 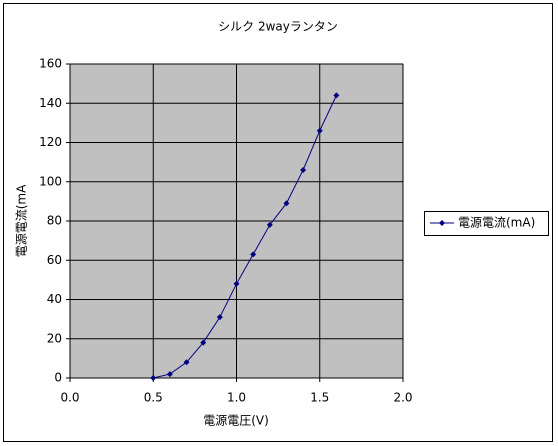 I want to click on y-tick-label: 100, so click(x=50, y=181).